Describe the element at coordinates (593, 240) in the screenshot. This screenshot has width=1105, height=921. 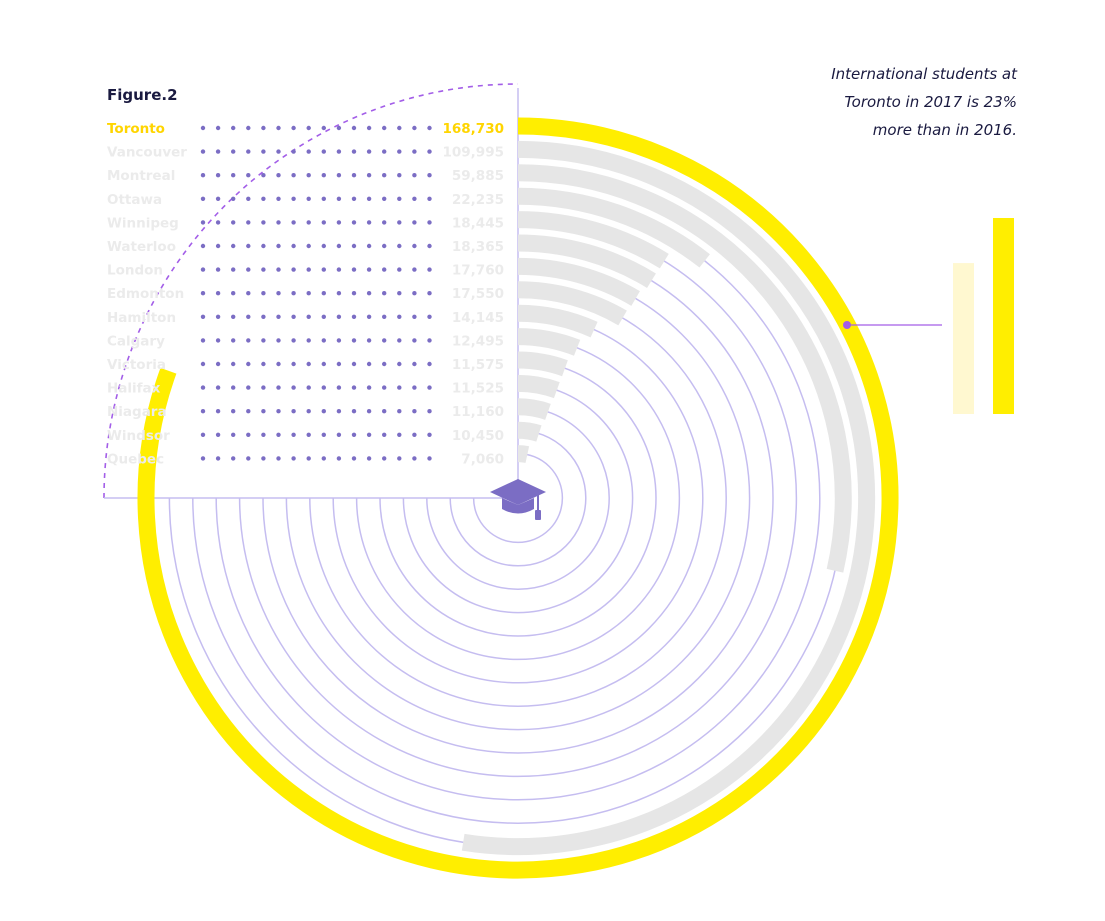
I see `bar-winnipeg` at that location.